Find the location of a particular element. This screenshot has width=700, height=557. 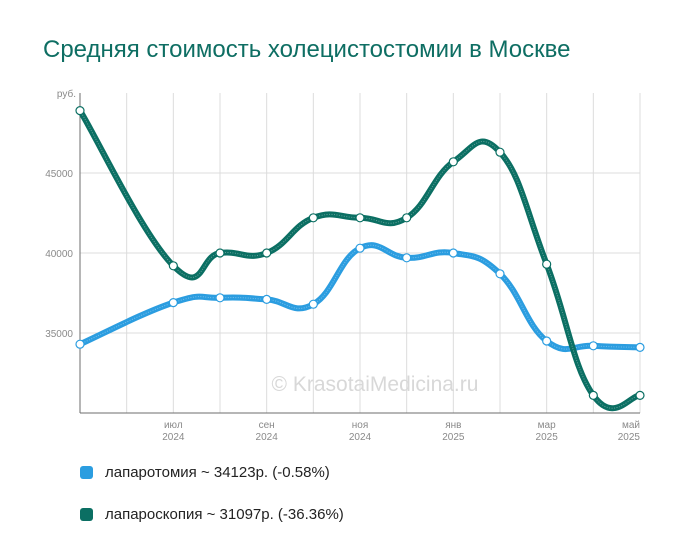

y-tick-label: 45000 is located at coordinates (59, 174).